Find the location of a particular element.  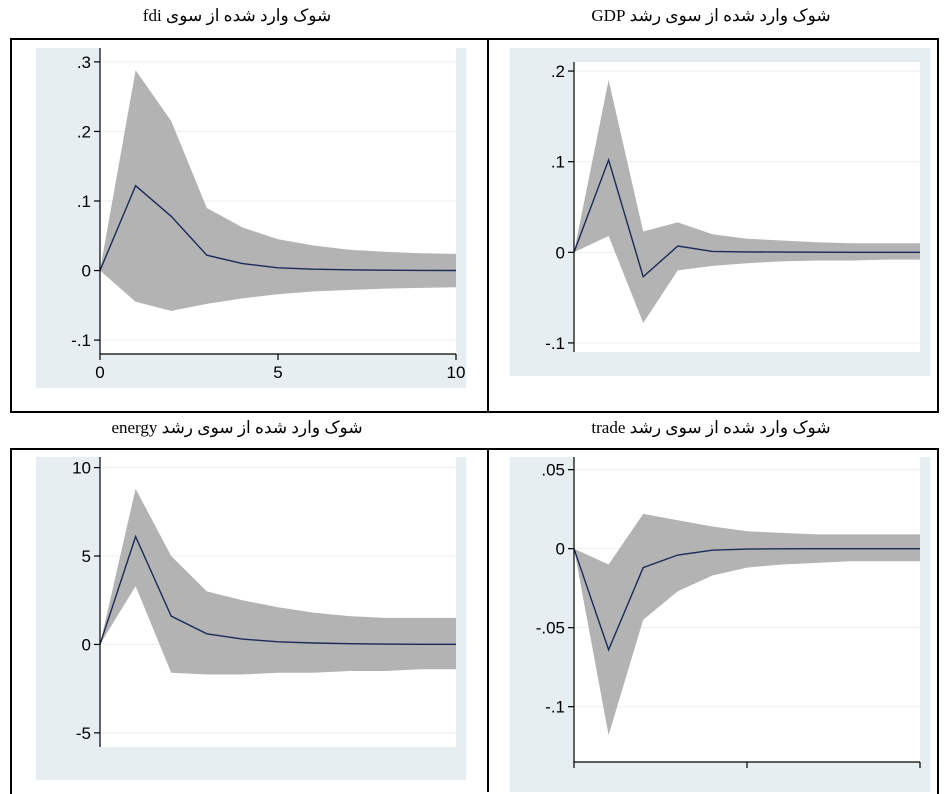

y-tick-label: 5 is located at coordinates (86, 556).